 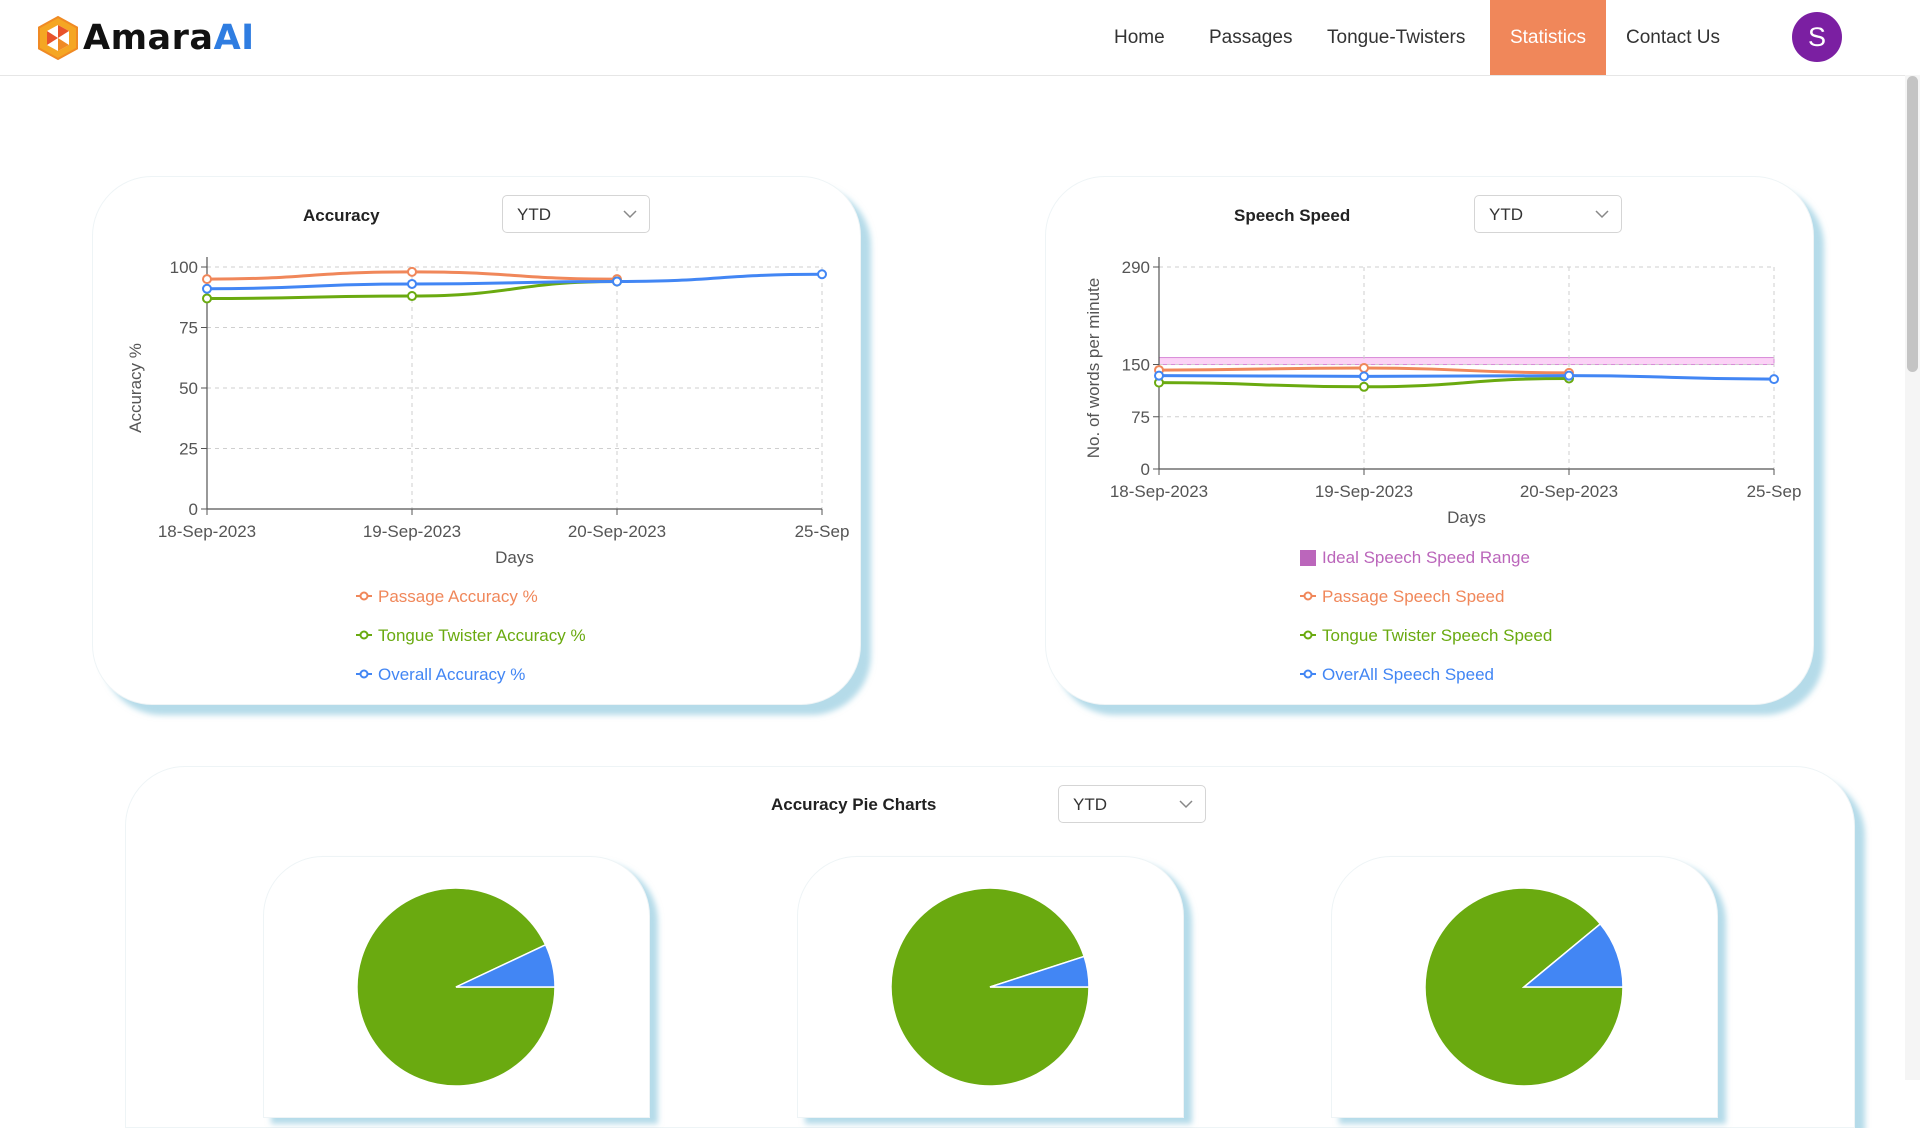 What do you see at coordinates (576, 214) in the screenshot?
I see `accuracy-range-select: YTD` at bounding box center [576, 214].